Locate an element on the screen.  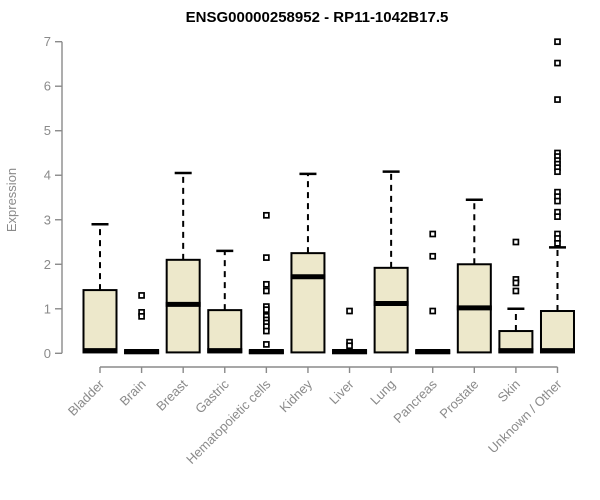
y-tick-label: 4 is located at coordinates (47, 175).